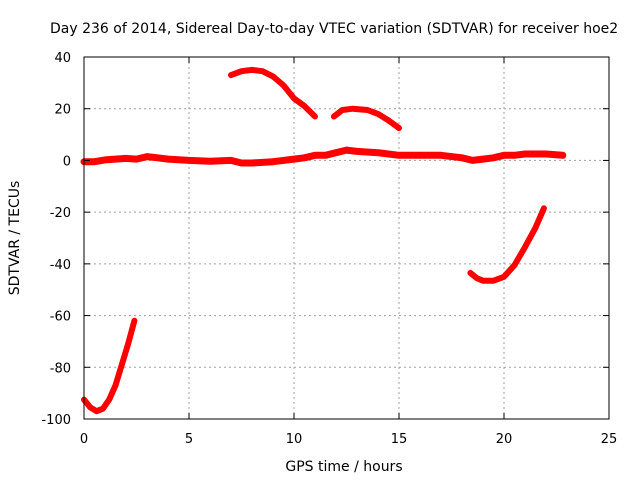 The width and height of the screenshot is (640, 480). I want to click on y-tick-label: 20, so click(62, 110).